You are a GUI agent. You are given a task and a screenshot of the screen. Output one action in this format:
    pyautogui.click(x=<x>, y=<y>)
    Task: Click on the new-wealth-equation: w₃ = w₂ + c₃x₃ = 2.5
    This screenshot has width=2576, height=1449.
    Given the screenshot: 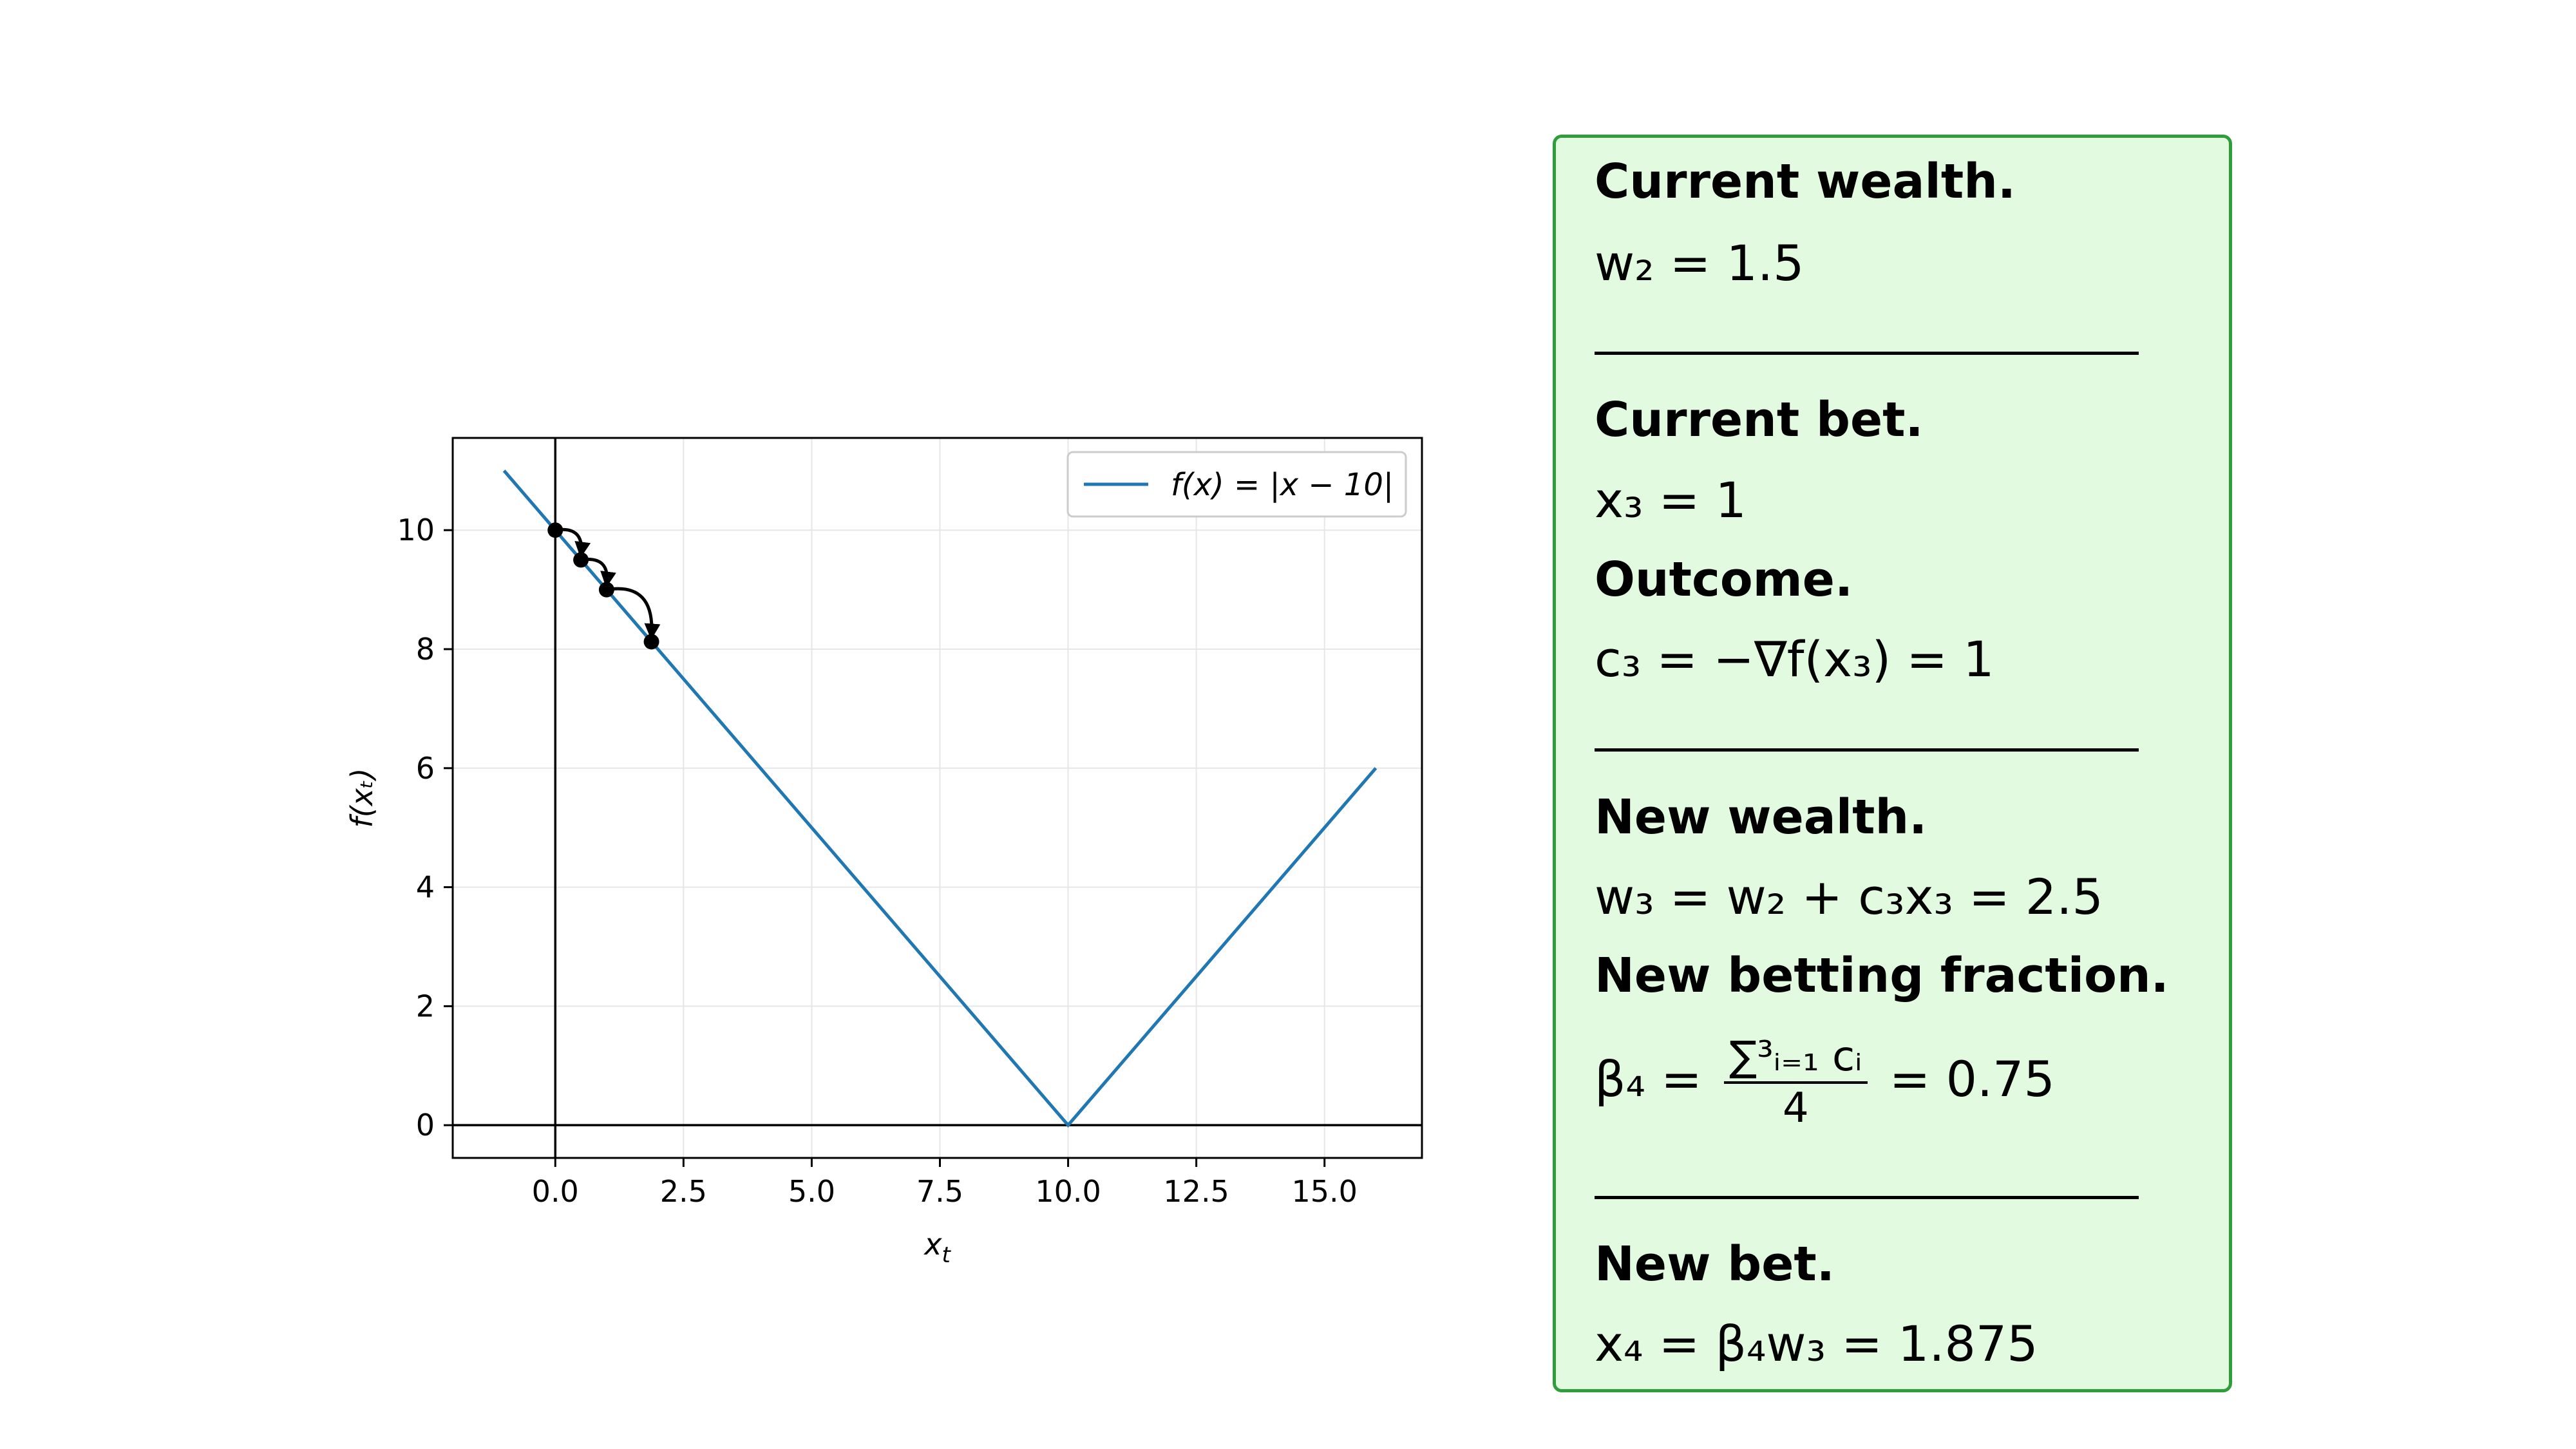 What is the action you would take?
    pyautogui.click(x=1849, y=897)
    